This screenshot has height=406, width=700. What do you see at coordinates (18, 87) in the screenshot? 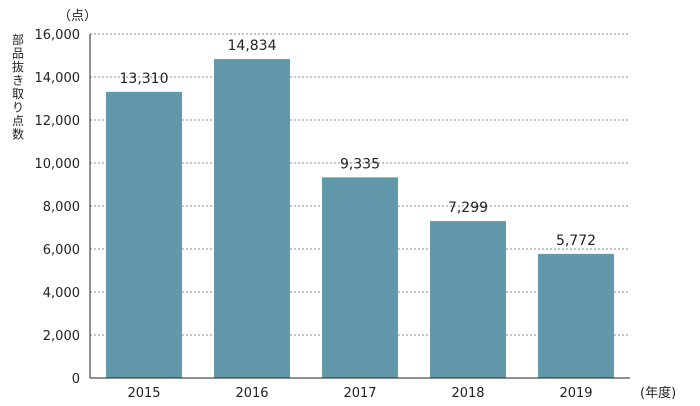
I see `y-axis-label: 部品抜き取り点数` at bounding box center [18, 87].